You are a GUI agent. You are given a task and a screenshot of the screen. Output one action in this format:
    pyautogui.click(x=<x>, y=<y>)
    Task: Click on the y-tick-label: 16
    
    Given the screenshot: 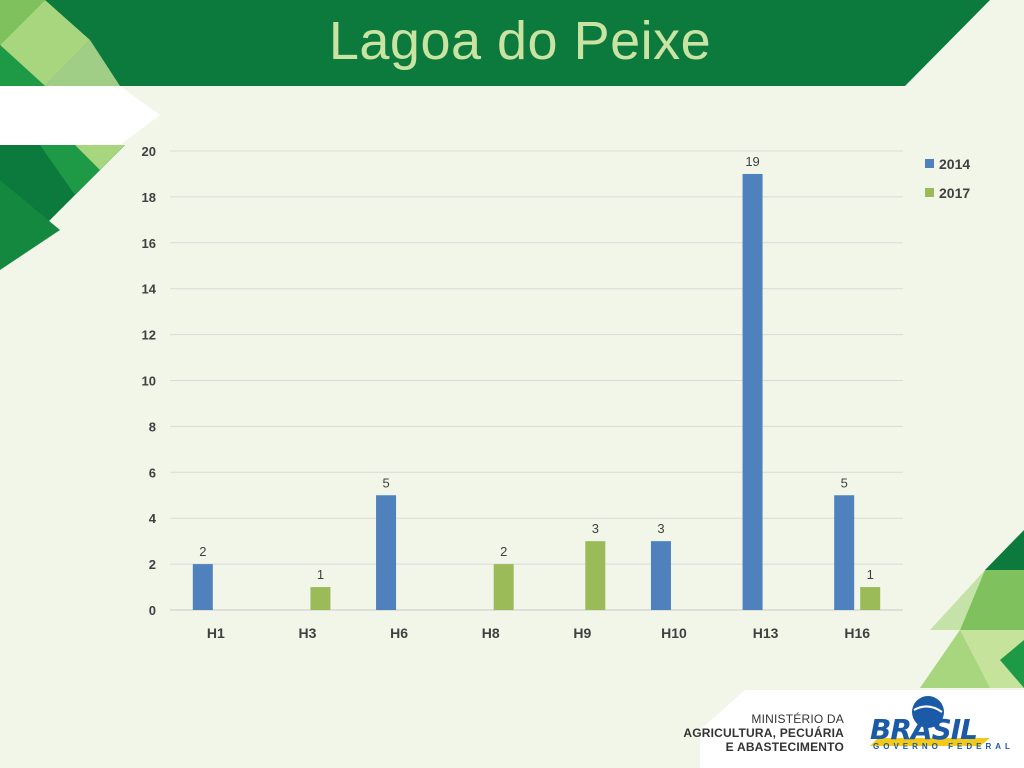 What is the action you would take?
    pyautogui.click(x=149, y=243)
    